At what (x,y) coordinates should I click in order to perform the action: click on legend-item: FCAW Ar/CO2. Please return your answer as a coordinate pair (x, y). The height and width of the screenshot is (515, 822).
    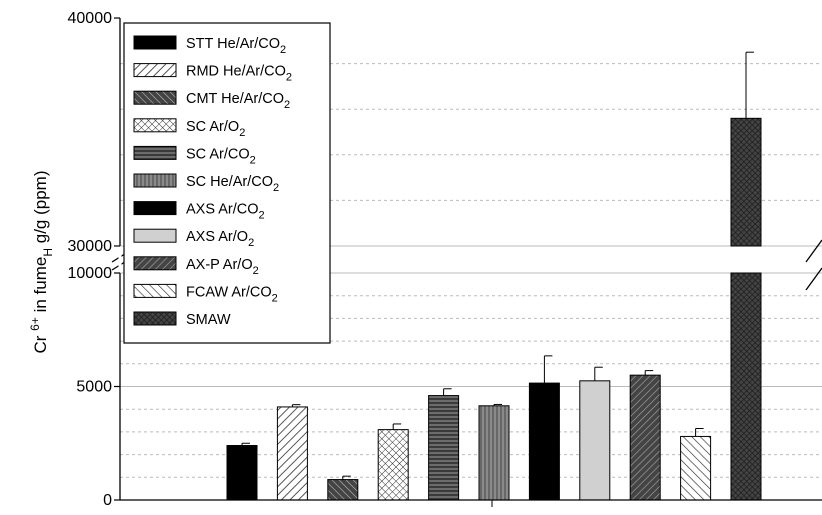
    Looking at the image, I should click on (205, 293).